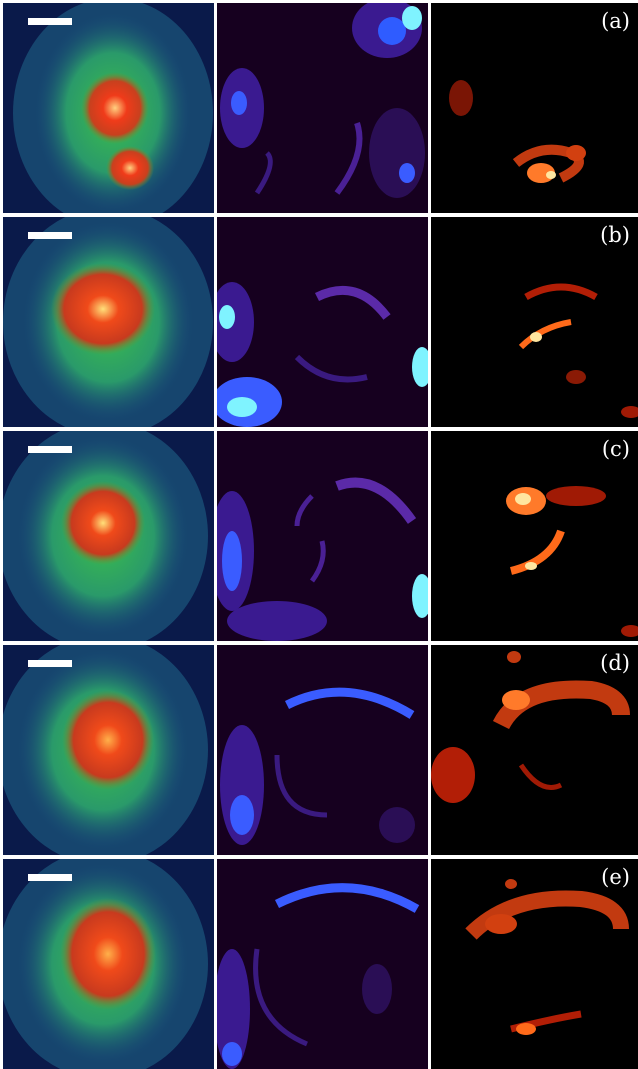 This screenshot has height=1069, width=638. What do you see at coordinates (534, 750) in the screenshot?
I see `red-emission-panel: (d)` at bounding box center [534, 750].